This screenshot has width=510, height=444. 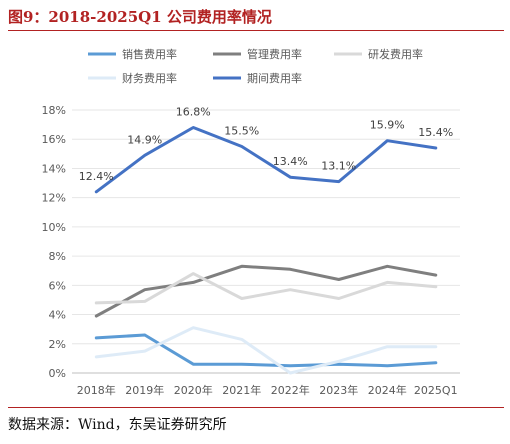 I want to click on legend-label: 期间费用率, so click(x=274, y=78).